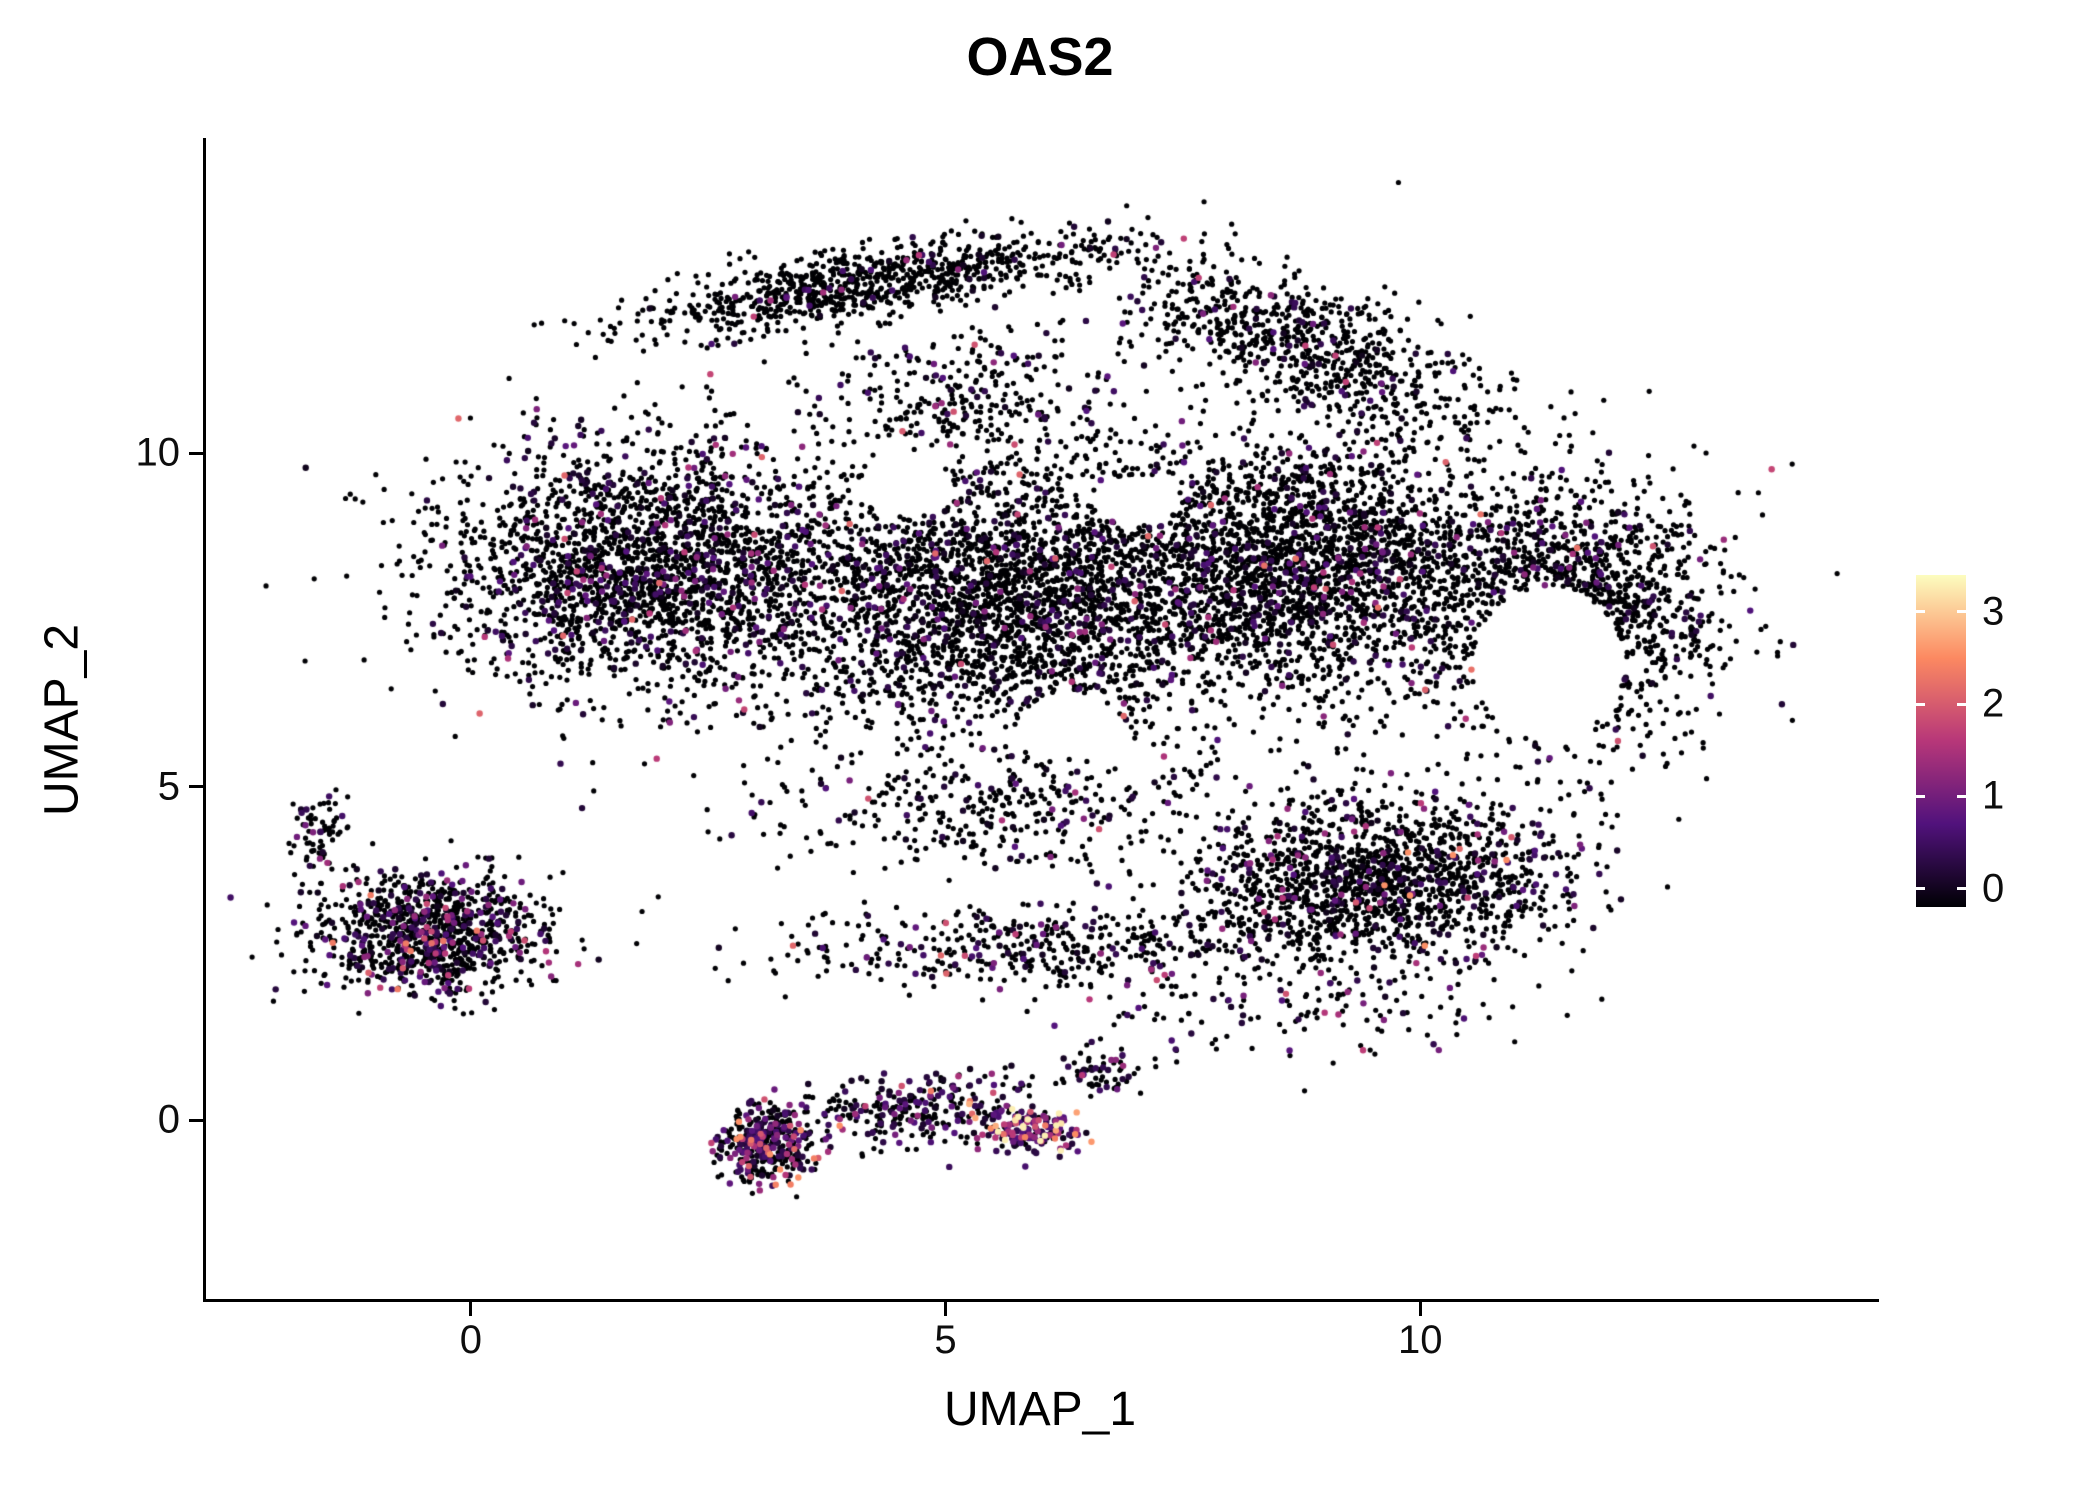  Describe the element at coordinates (168, 1119) in the screenshot. I see `y-tick-label: 0` at that location.